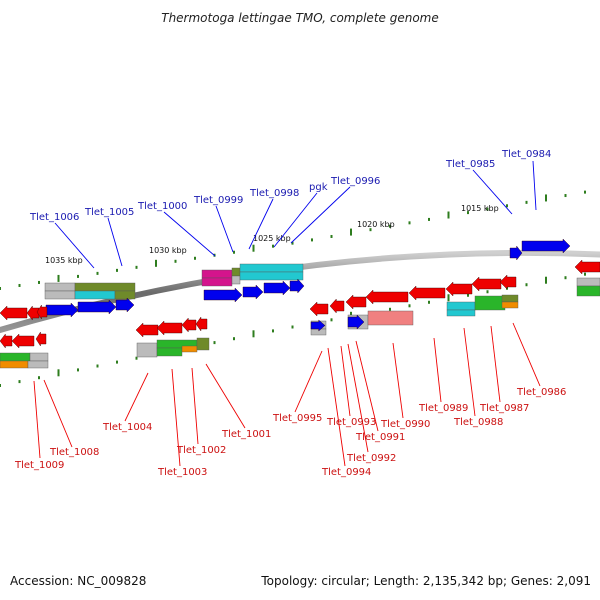 The height and width of the screenshot is (600, 600). I want to click on gene-label-tlet-0995: Tlet_0995, so click(297, 418).